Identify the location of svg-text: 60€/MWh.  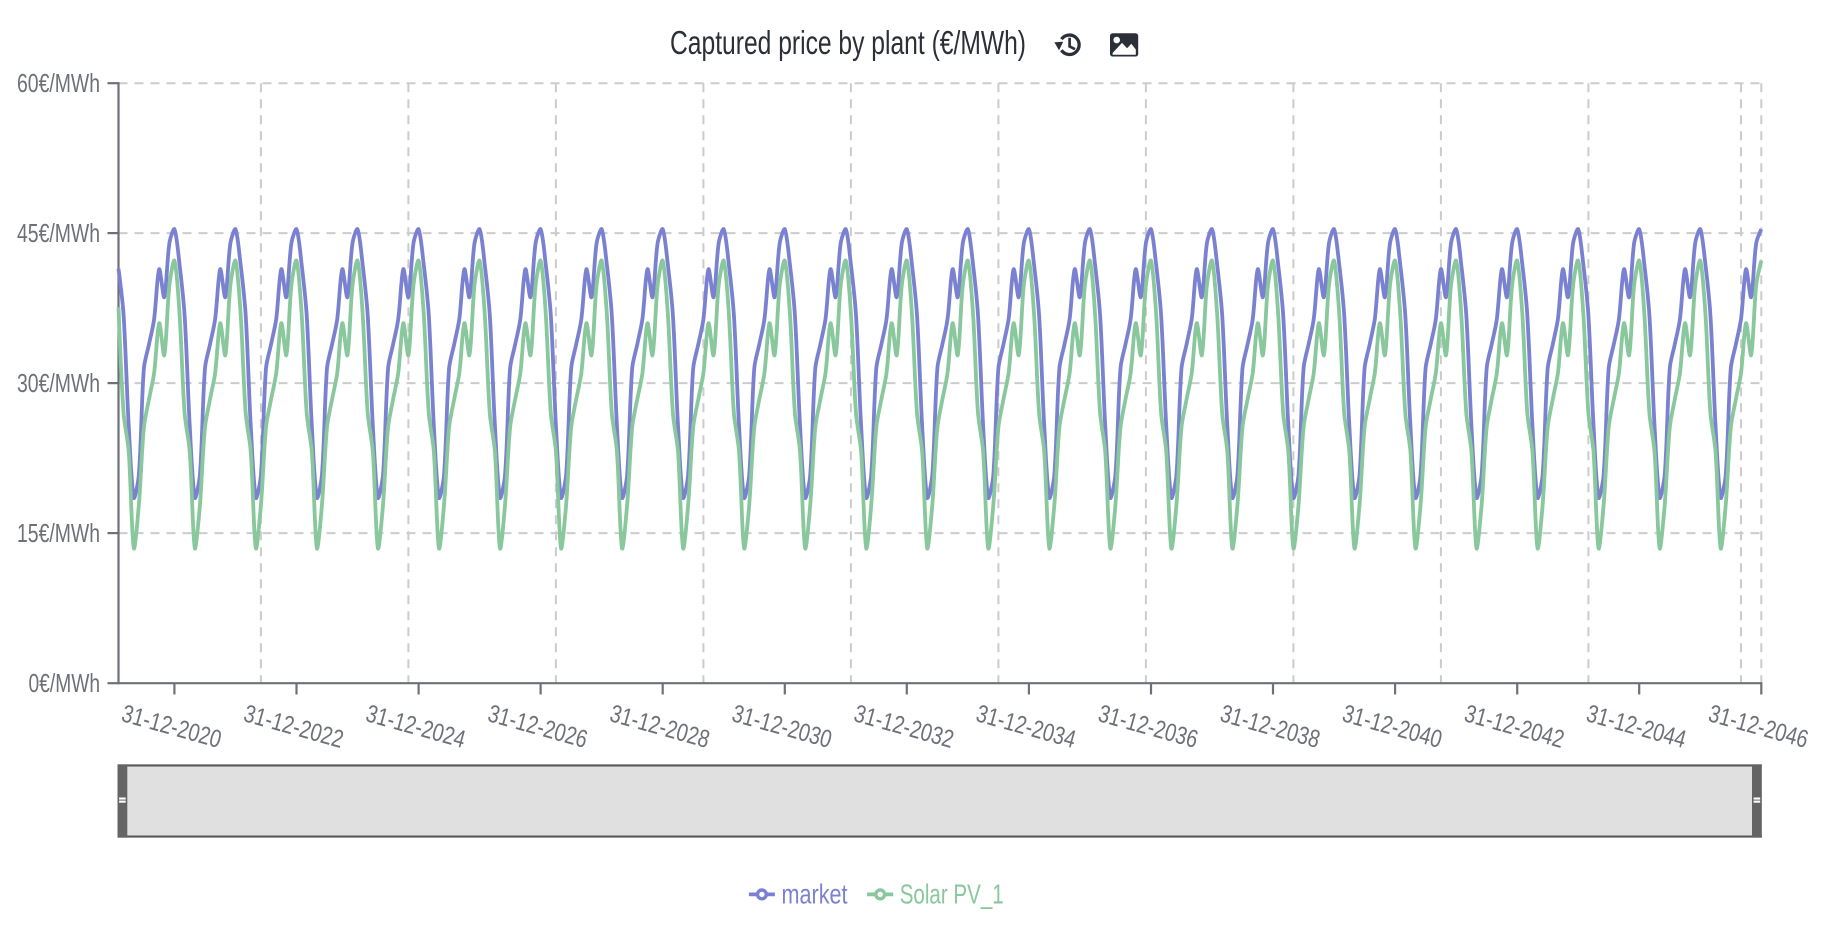
(58, 83).